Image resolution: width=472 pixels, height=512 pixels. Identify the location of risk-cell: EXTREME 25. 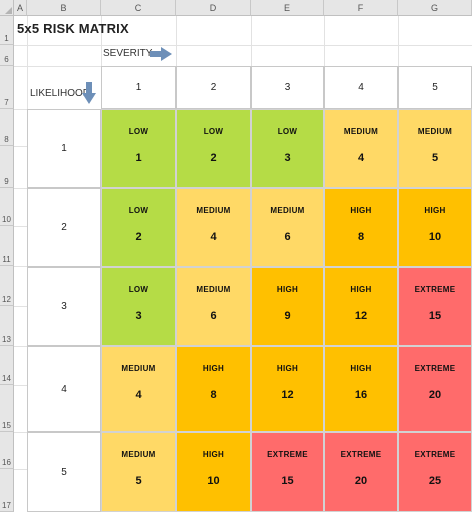
(435, 472).